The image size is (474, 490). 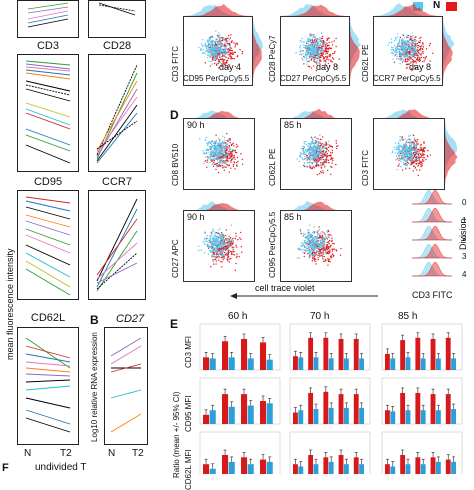 I want to click on title-cd62l: CD62L, so click(x=48, y=318).